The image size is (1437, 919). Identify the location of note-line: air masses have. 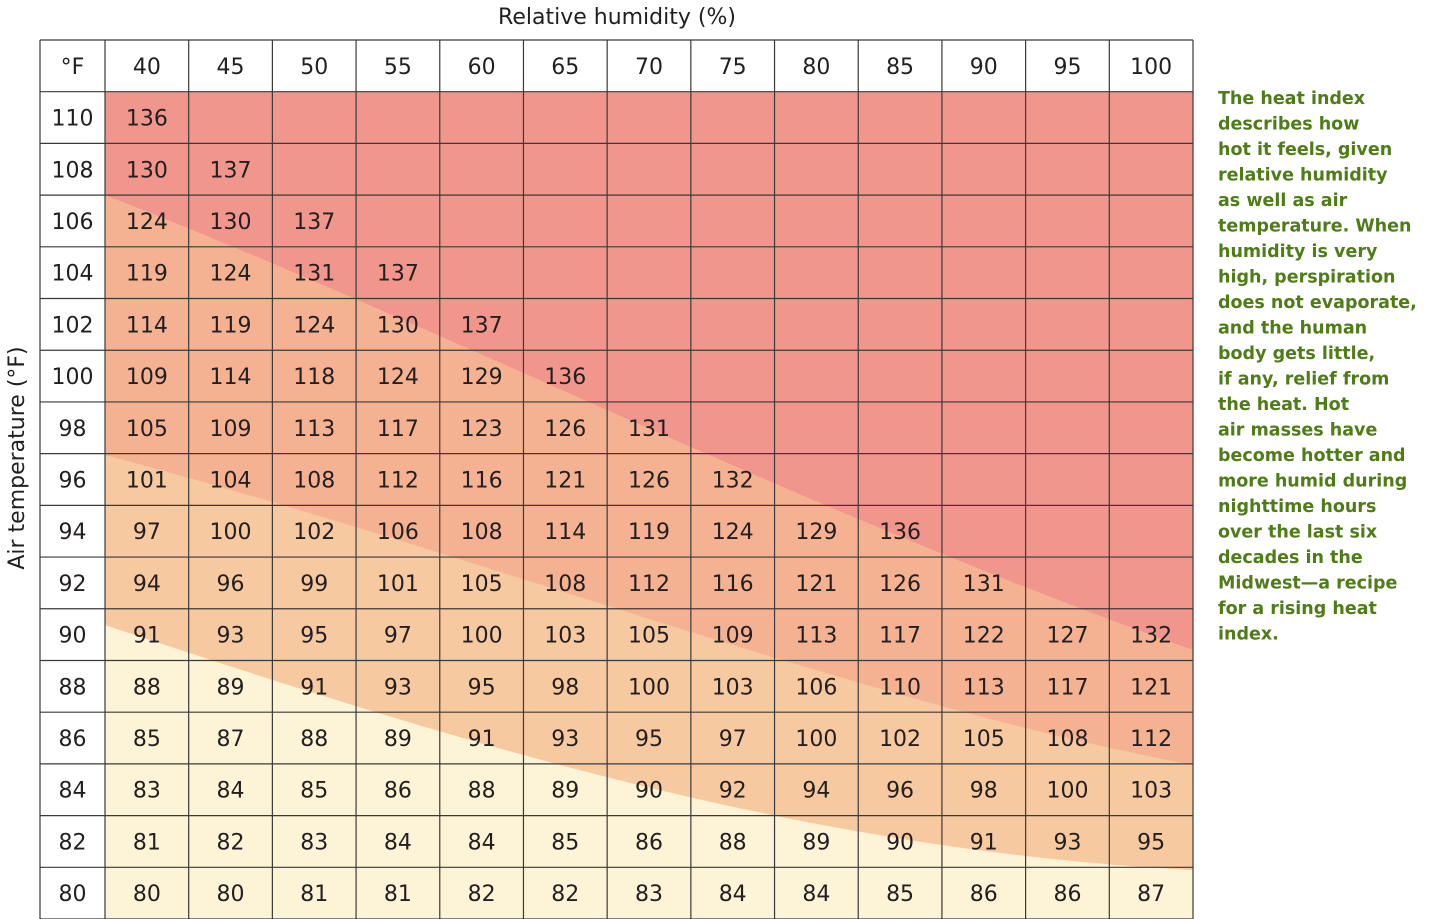
(1297, 431).